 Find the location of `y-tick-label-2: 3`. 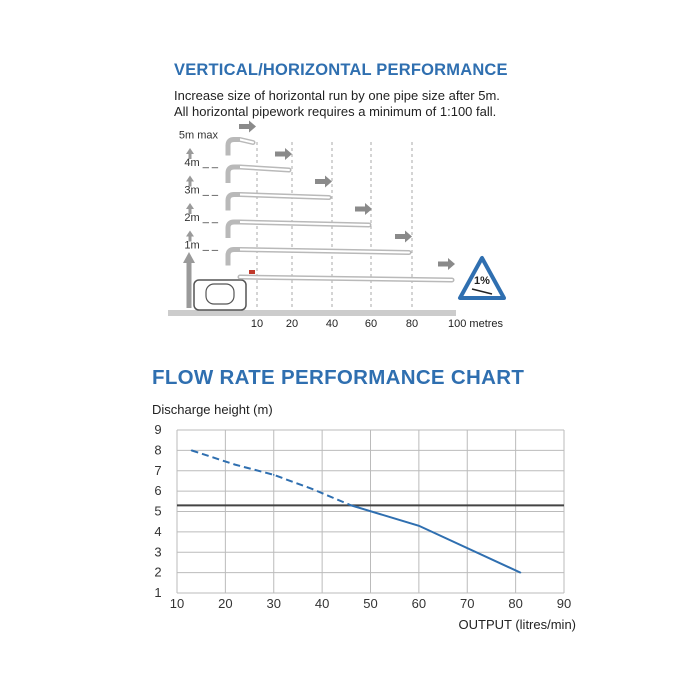

y-tick-label-2: 3 is located at coordinates (157, 551).